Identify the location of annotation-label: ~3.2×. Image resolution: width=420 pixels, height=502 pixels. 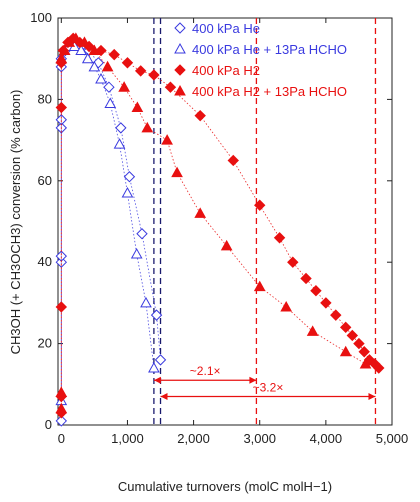
(268, 388).